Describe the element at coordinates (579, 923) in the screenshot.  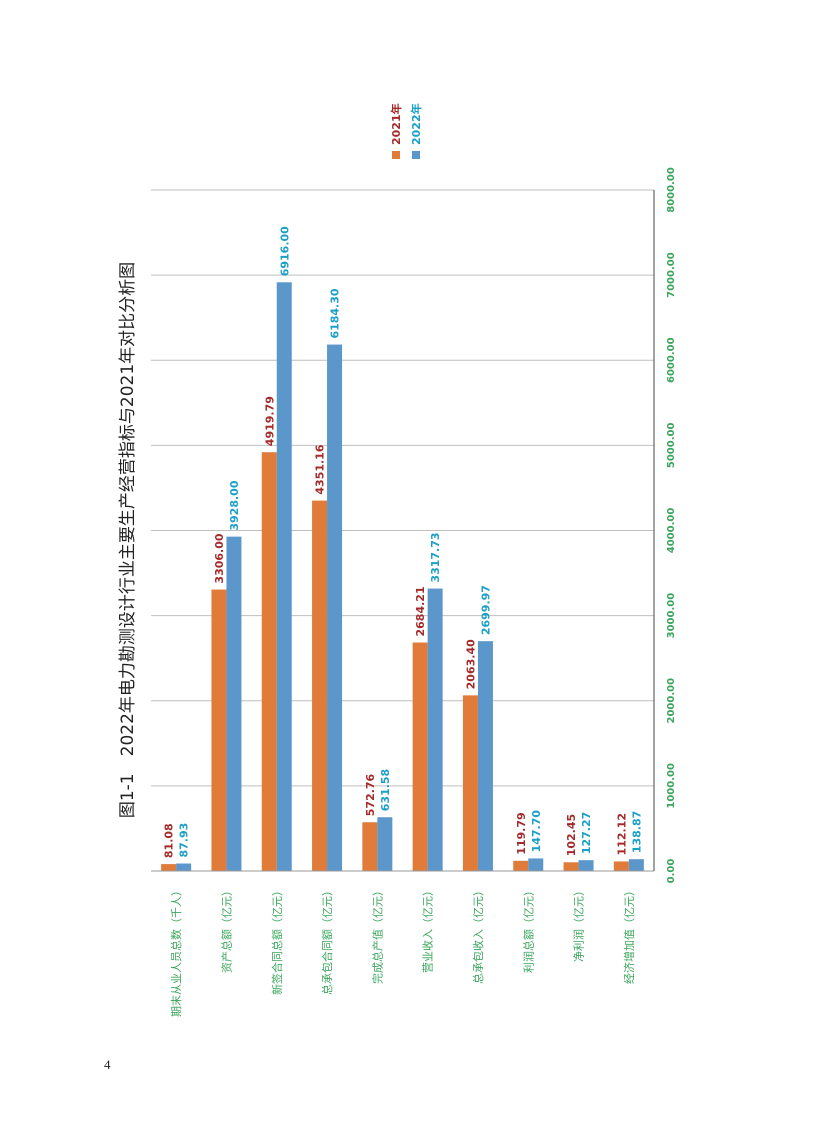
I see `category-label: 净利润（亿元）` at that location.